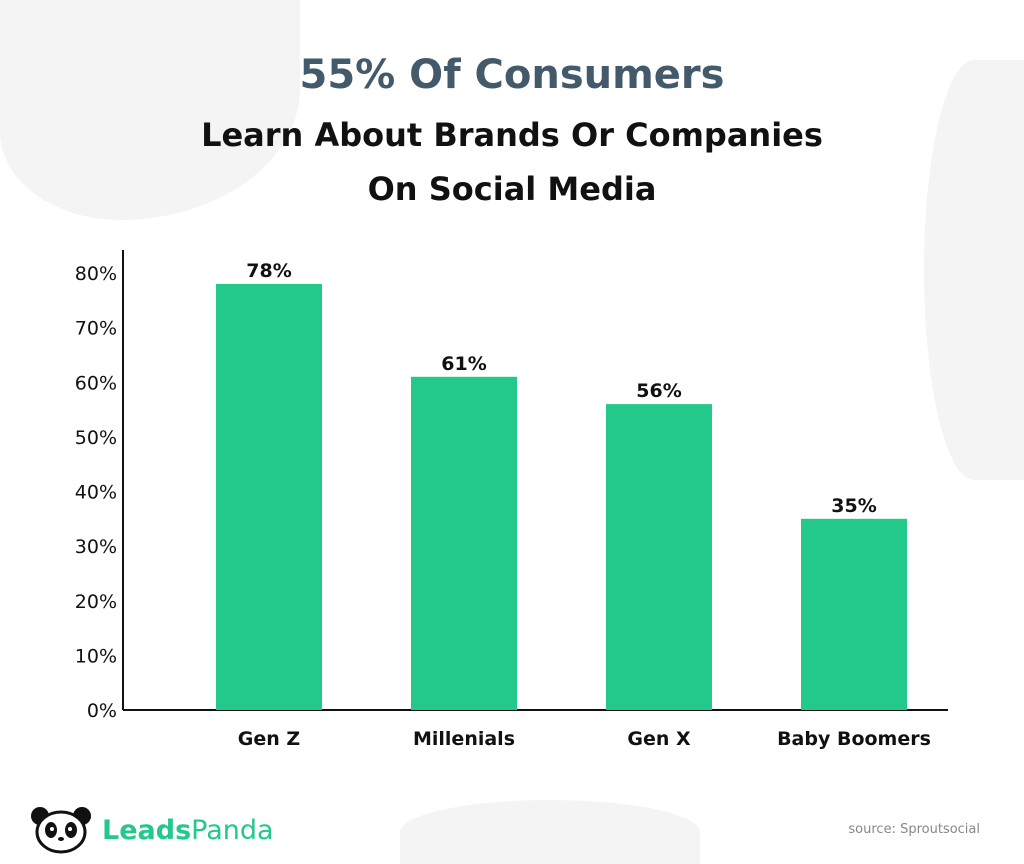 This screenshot has width=1024, height=864. I want to click on panda-icon, so click(61, 830).